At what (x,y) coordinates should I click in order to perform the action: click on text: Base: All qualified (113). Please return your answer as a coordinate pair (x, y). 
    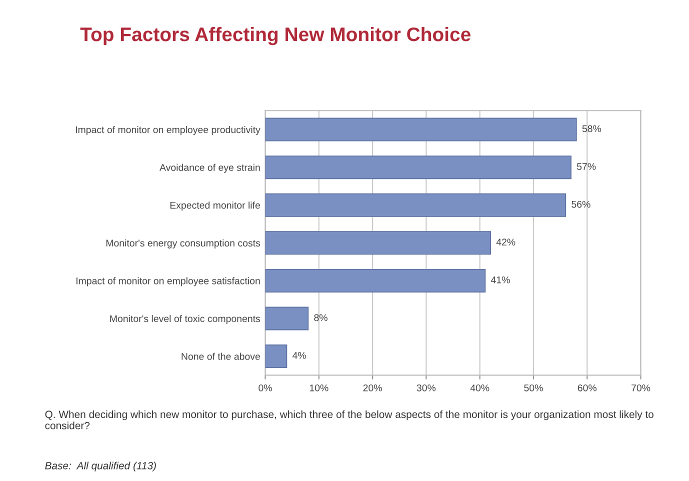
    Looking at the image, I should click on (100, 467).